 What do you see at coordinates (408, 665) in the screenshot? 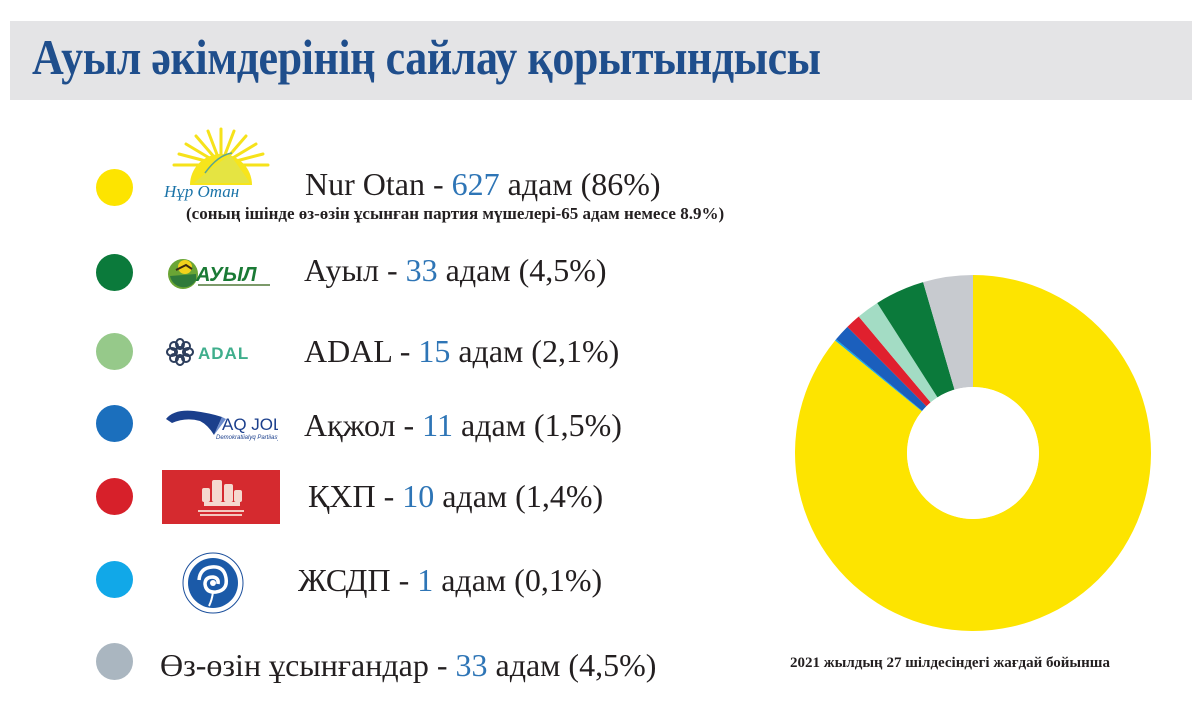
I see `legend-label: Өз-өзін ұсынғандар - 33 адам (4,5%)` at bounding box center [408, 665].